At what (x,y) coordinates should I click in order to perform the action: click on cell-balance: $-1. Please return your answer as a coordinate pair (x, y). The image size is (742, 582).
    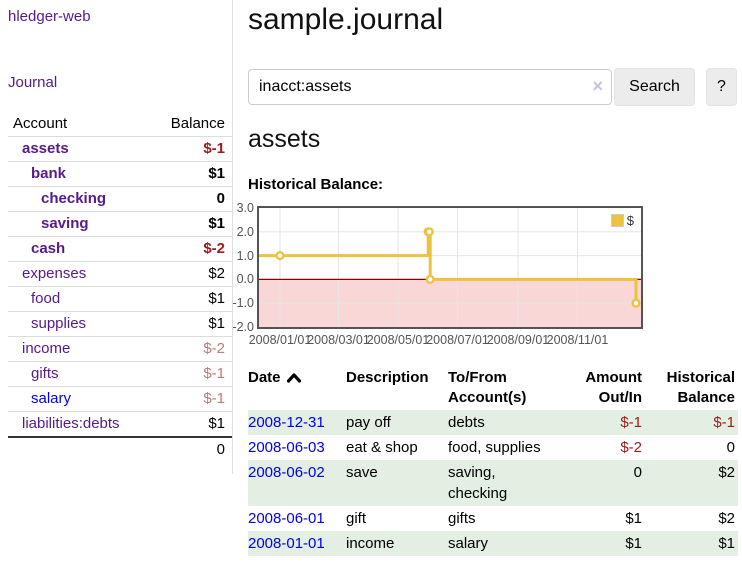
    Looking at the image, I should click on (724, 422).